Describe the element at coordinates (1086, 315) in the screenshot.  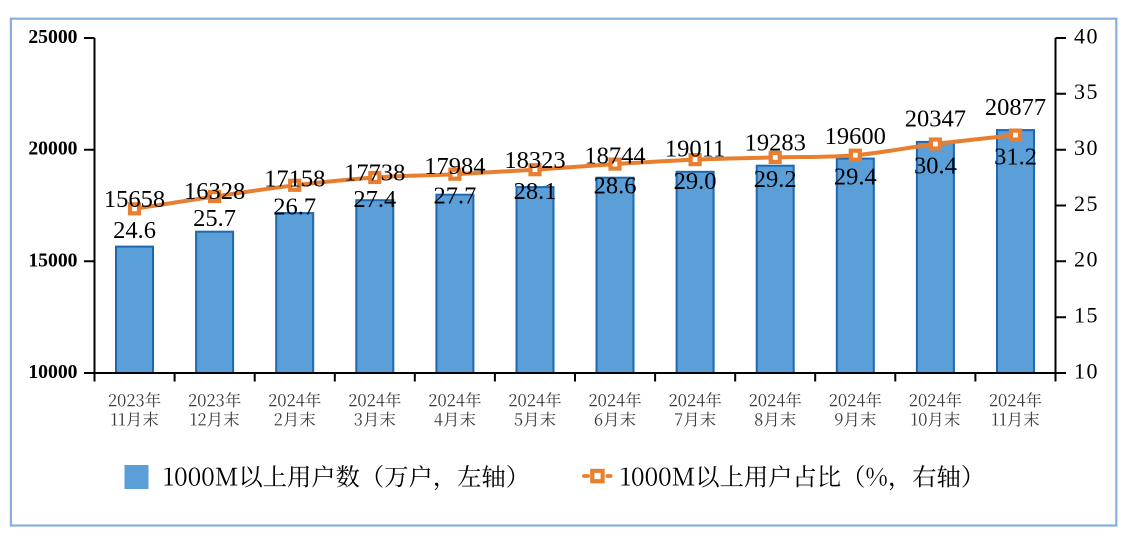
I see `svg-text: 15` at that location.